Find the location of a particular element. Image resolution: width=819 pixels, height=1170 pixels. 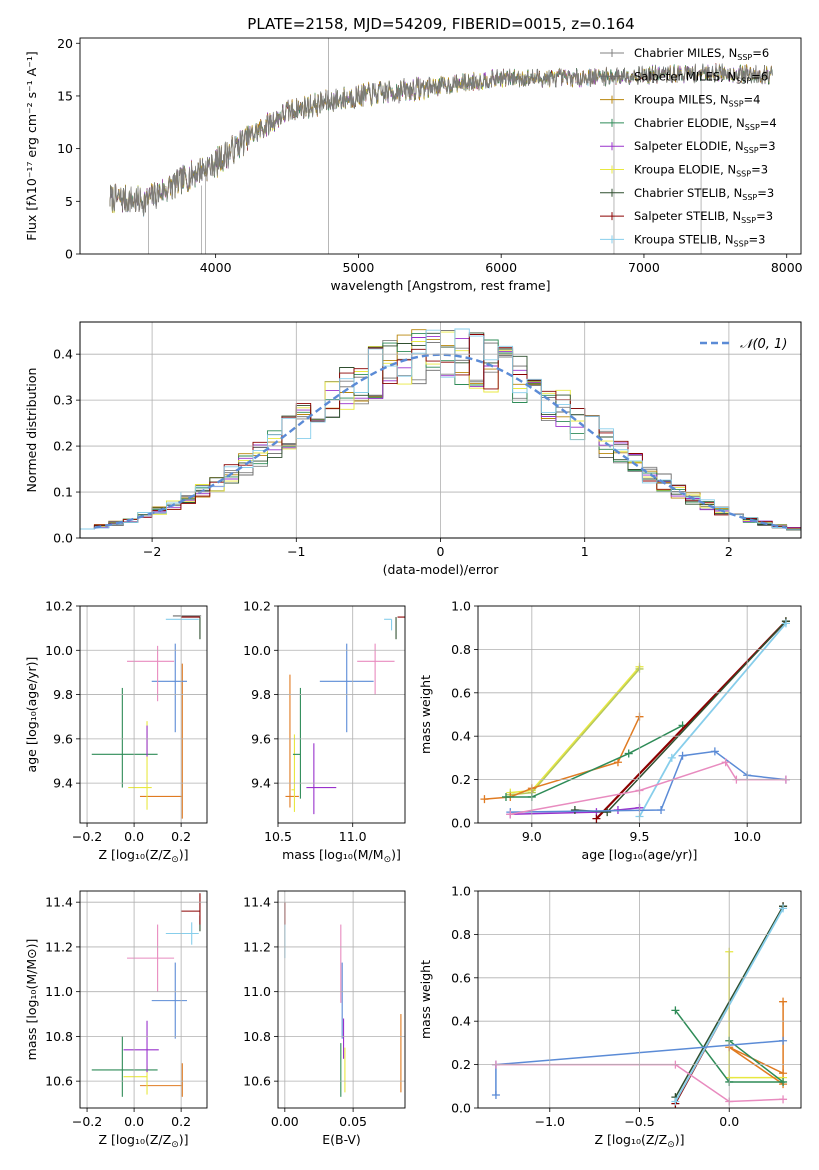

y-axis-label: age [log₁₀(age/yr)] is located at coordinates (31, 715).